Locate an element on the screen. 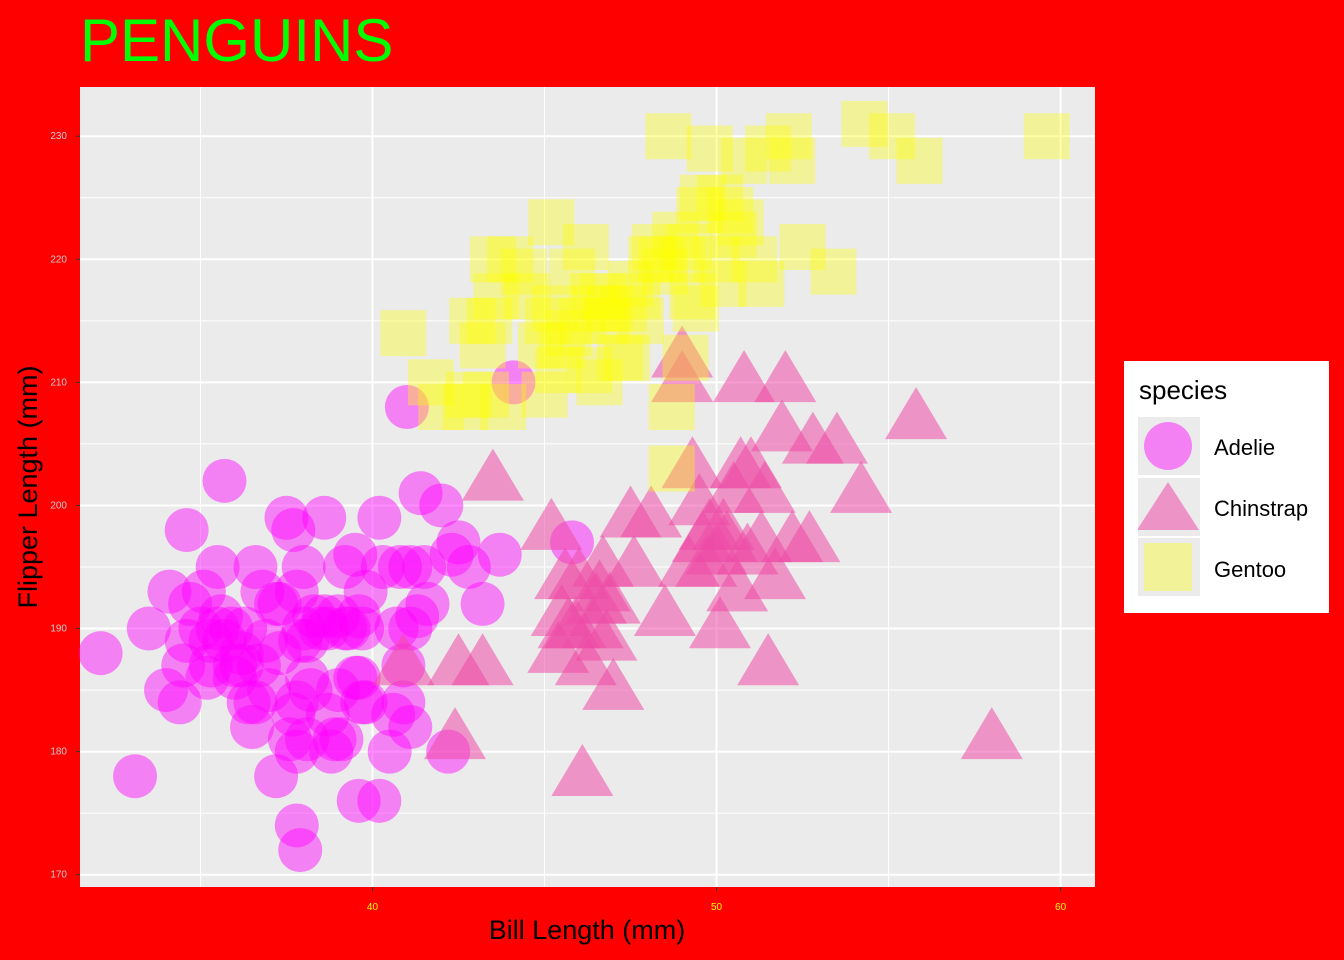  y-tick-label: 210 is located at coordinates (58, 382).